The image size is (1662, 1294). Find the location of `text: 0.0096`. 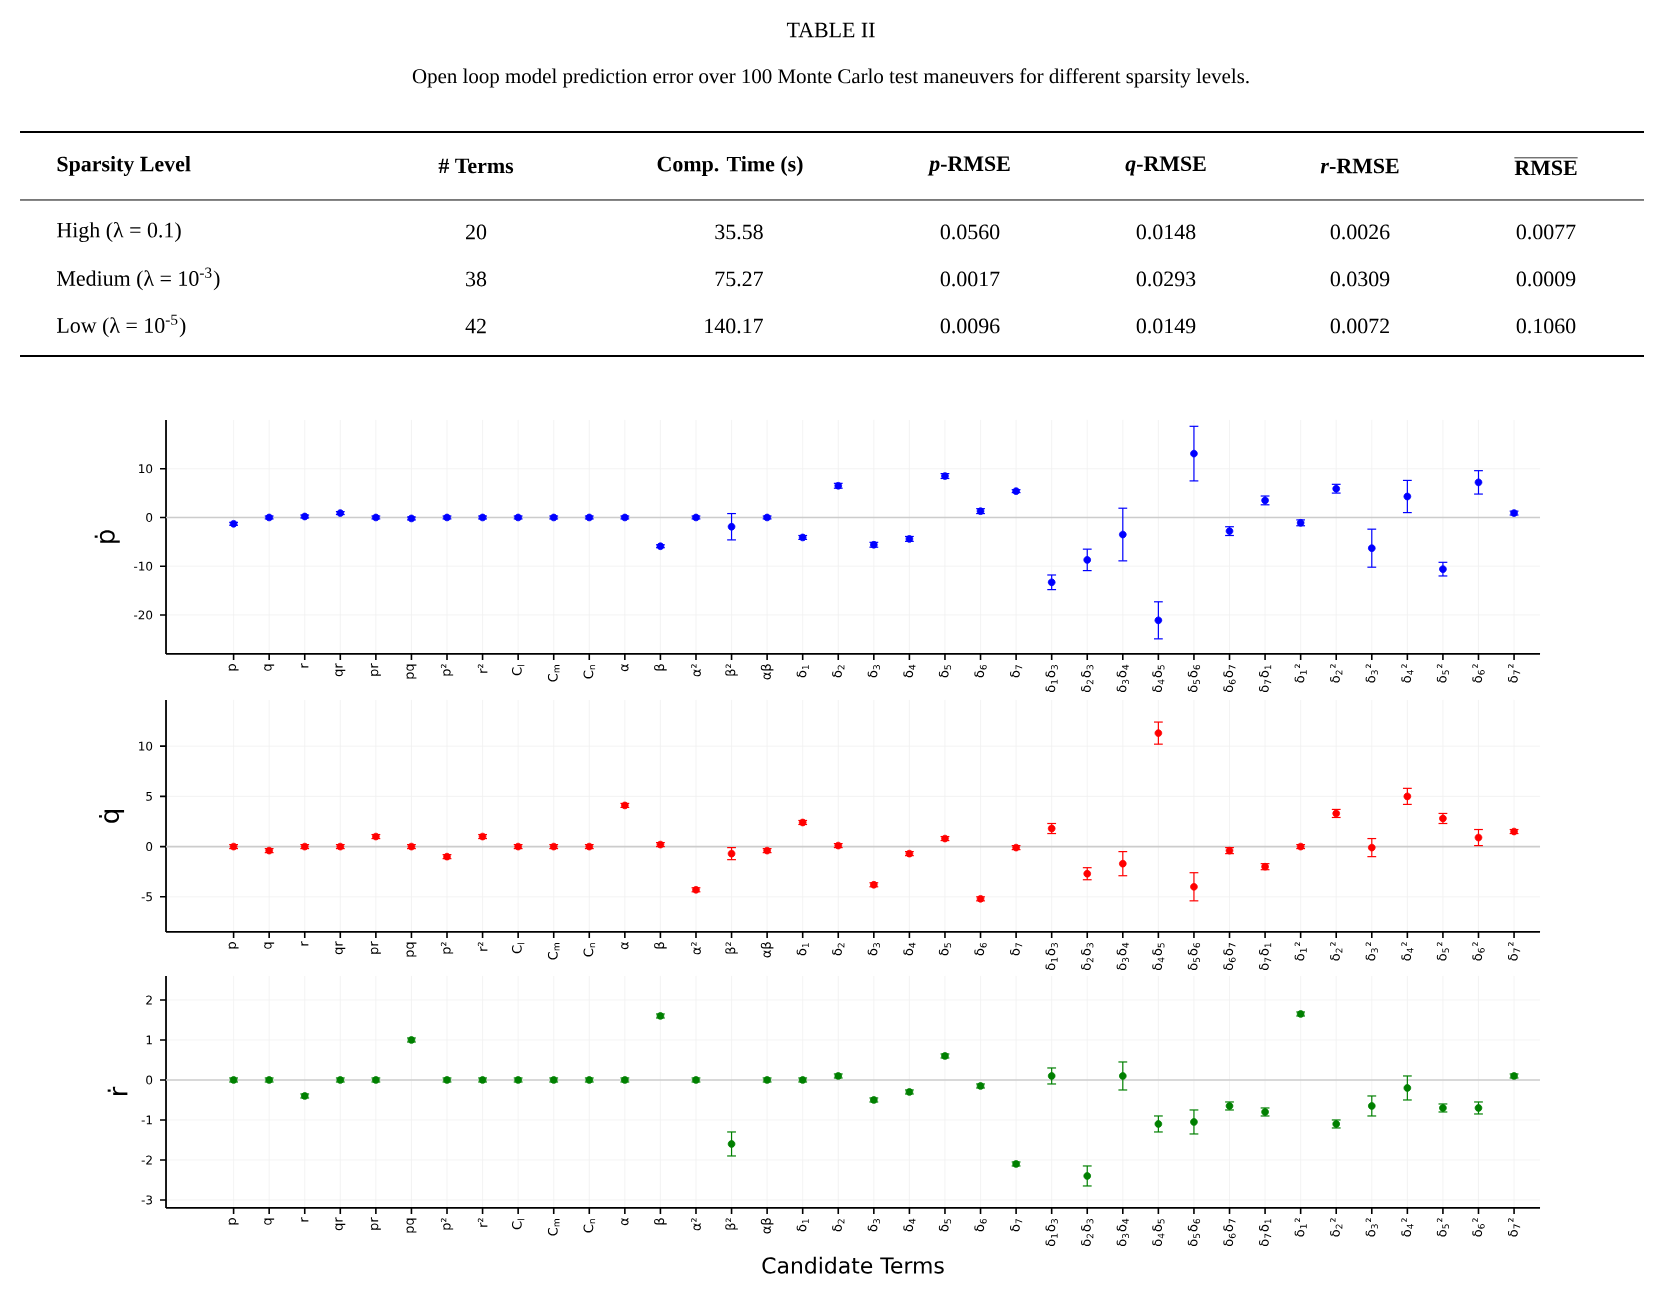

text: 0.0096 is located at coordinates (970, 326).